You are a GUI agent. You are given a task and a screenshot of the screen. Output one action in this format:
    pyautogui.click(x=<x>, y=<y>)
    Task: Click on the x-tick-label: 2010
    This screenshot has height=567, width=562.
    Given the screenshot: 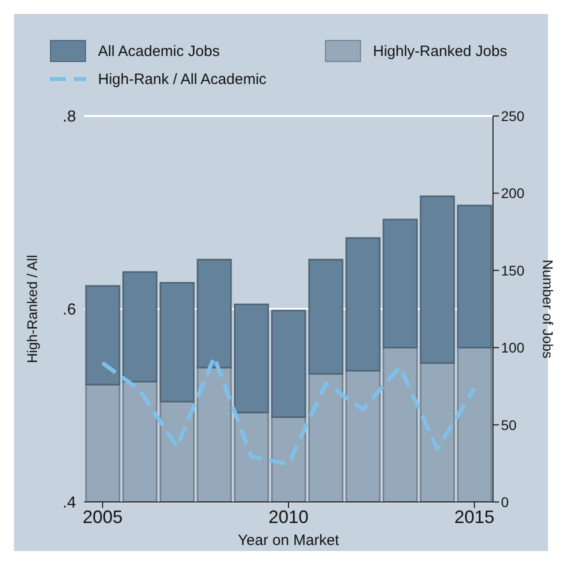 What is the action you would take?
    pyautogui.click(x=288, y=516)
    